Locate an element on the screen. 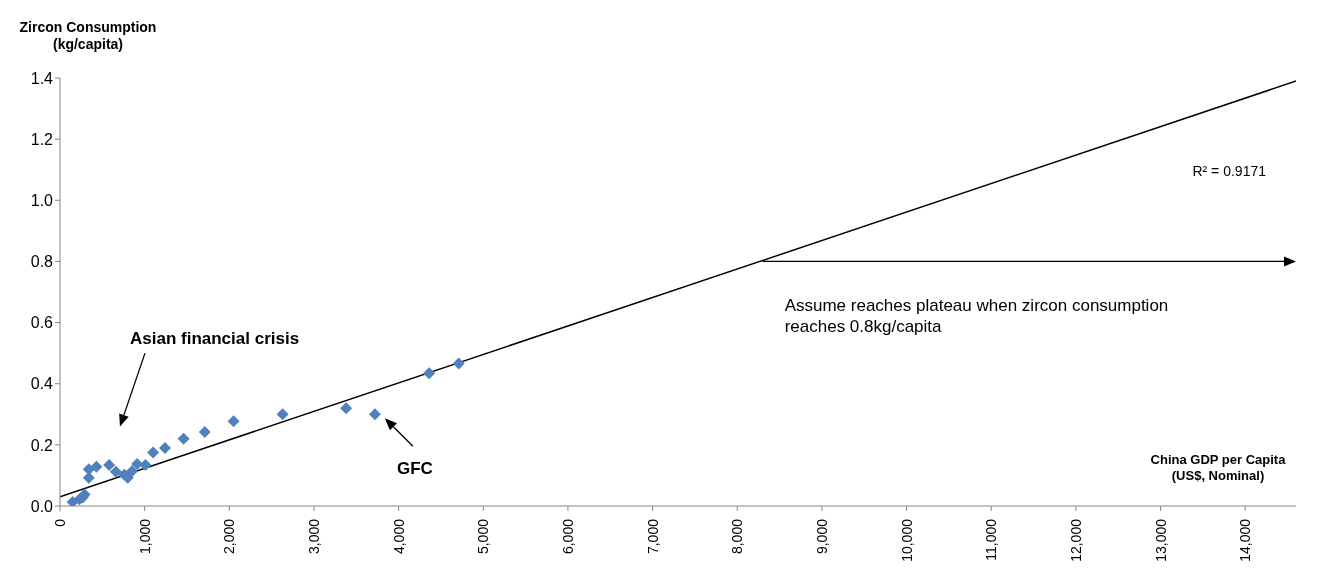 The image size is (1317, 574). annotation: Asian financial crisis is located at coordinates (215, 338).